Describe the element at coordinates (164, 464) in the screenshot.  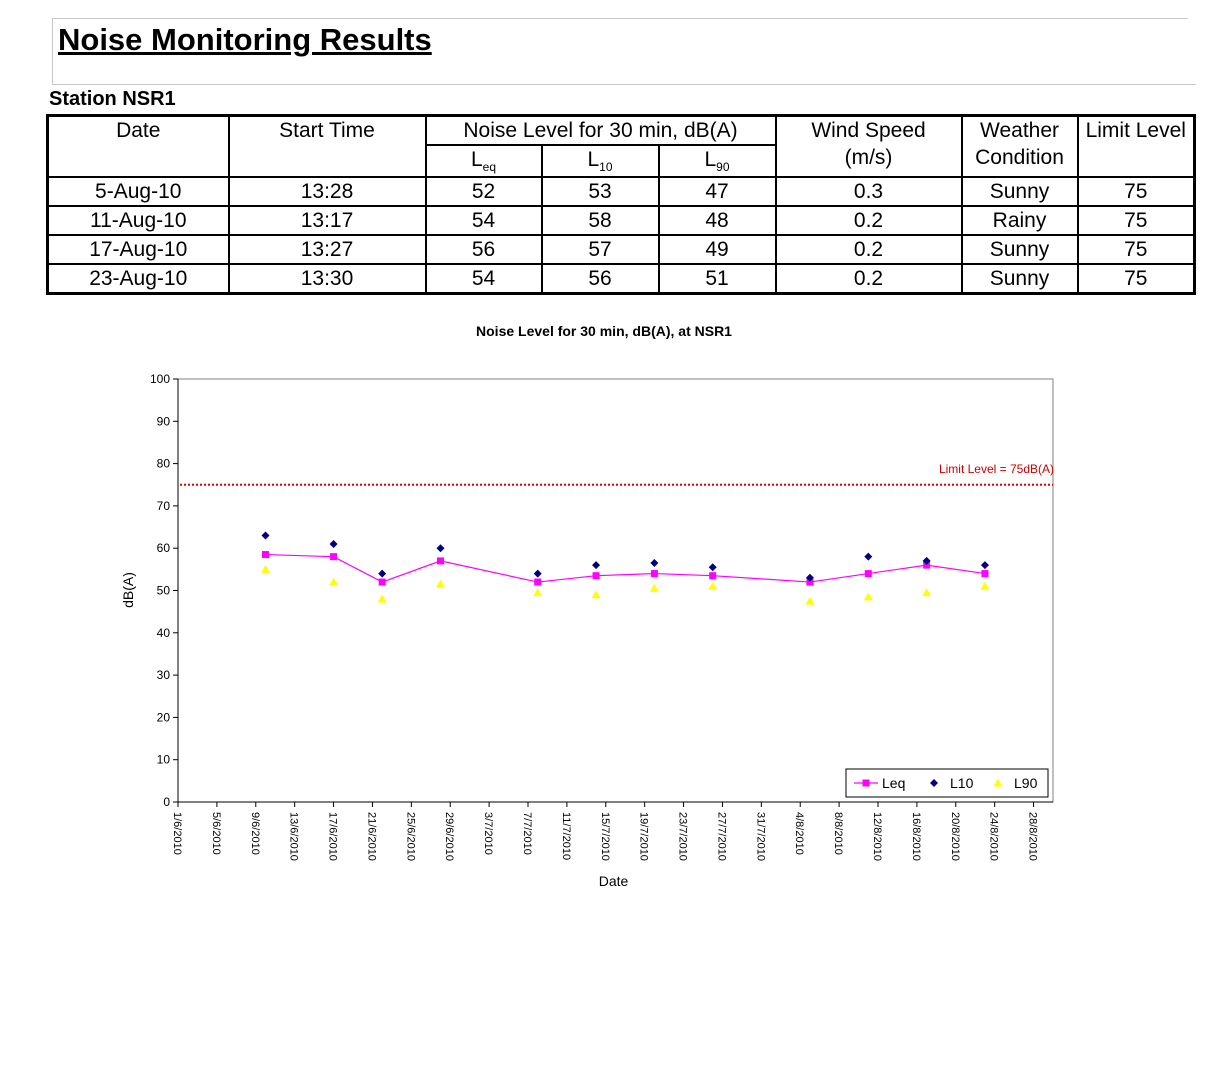
I see `y-tick-label: 80` at that location.